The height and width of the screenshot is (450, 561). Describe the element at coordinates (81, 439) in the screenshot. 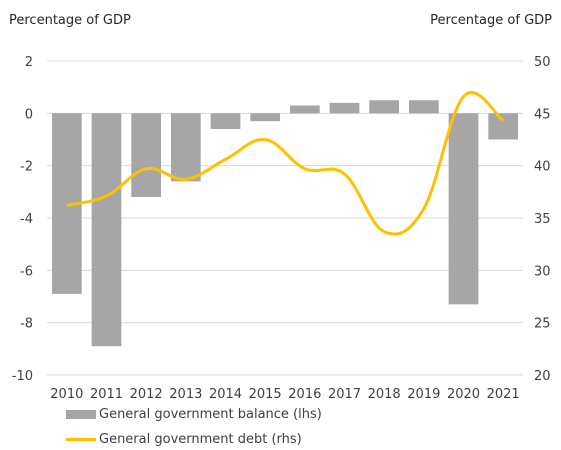

I see `legend-swatch-debt` at that location.